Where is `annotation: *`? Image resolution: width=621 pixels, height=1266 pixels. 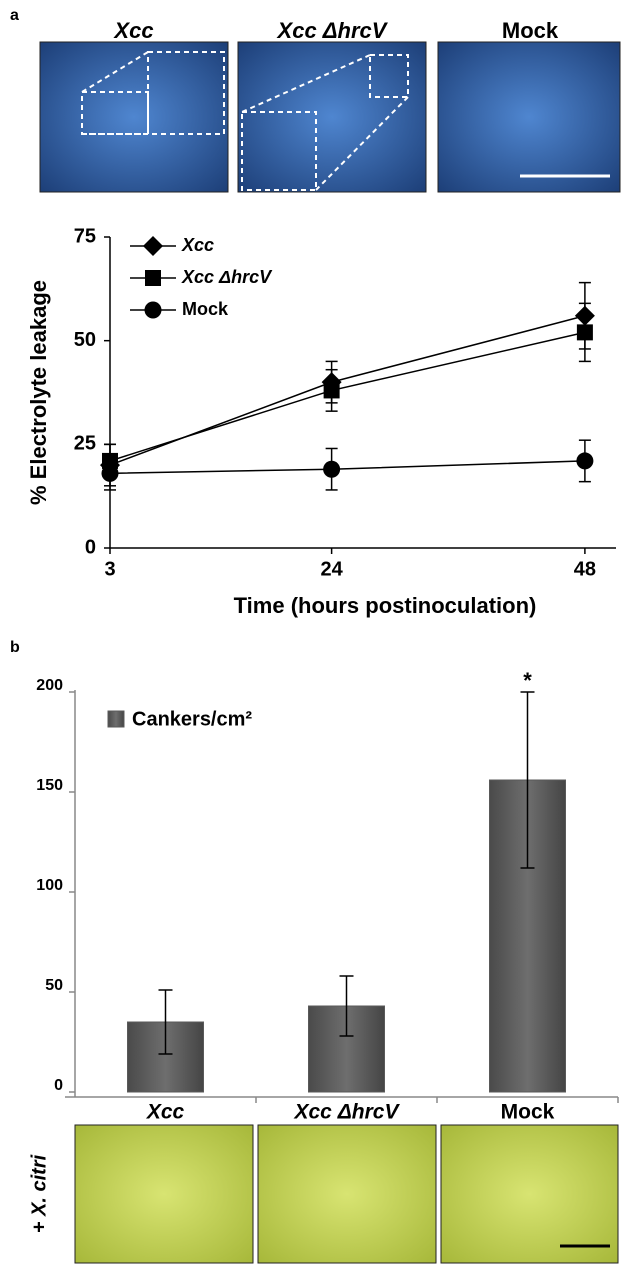 annotation: * is located at coordinates (527, 680).